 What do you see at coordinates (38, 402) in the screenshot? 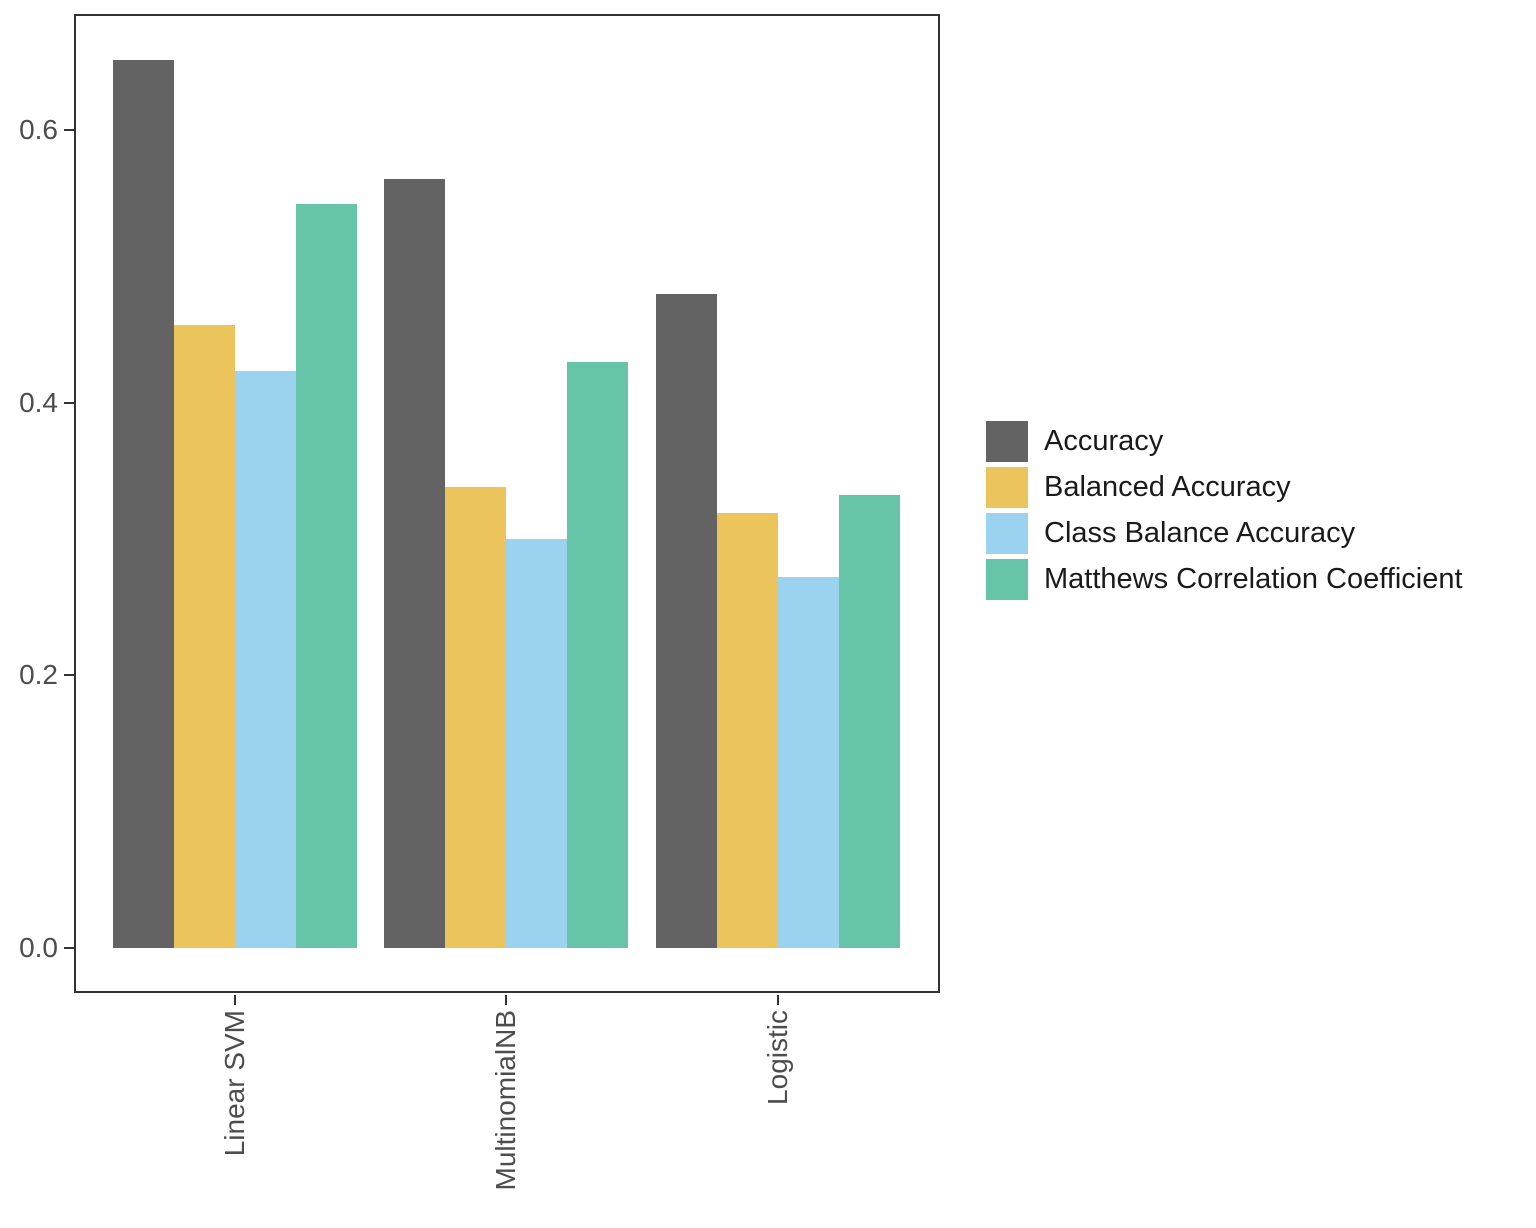
I see `y-tick-label: 0.4` at bounding box center [38, 402].